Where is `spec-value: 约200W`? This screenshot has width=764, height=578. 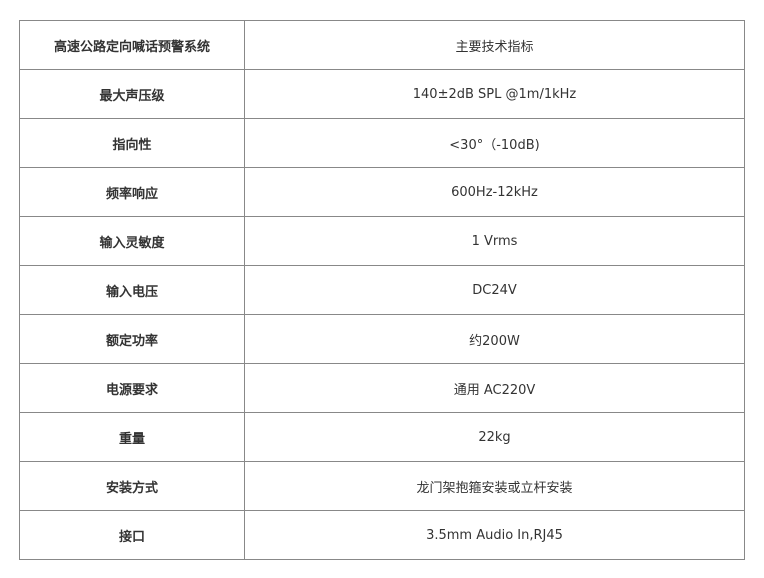
spec-value: 约200W is located at coordinates (494, 339).